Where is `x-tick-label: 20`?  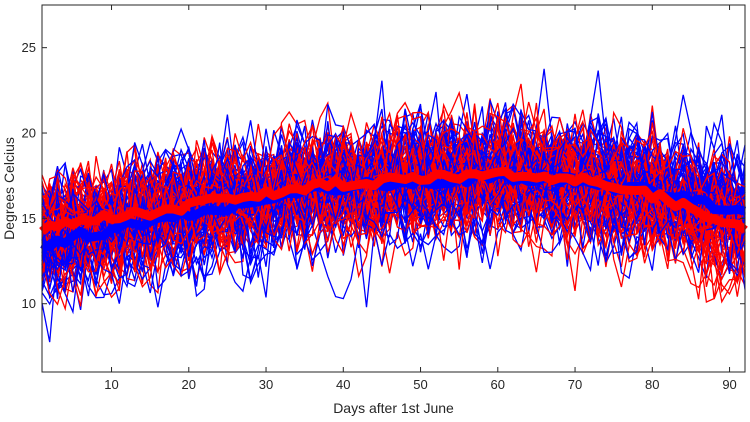
x-tick-label: 20 is located at coordinates (189, 384).